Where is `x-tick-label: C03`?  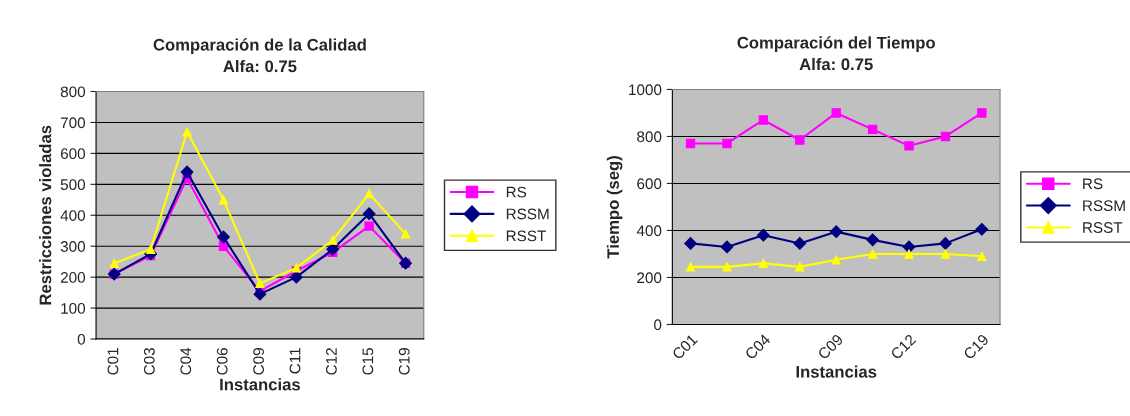
x-tick-label: C03 is located at coordinates (149, 361).